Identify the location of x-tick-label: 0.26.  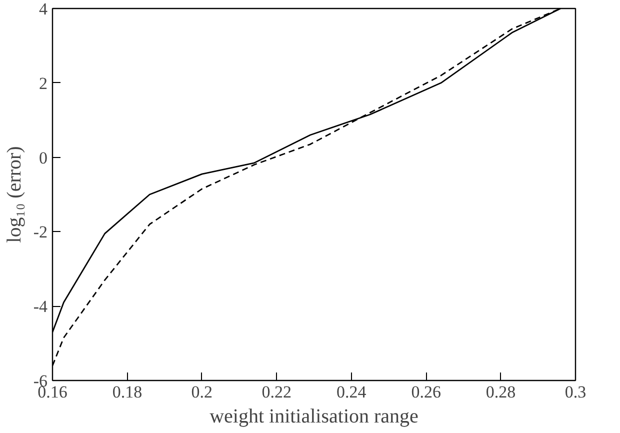
(426, 392).